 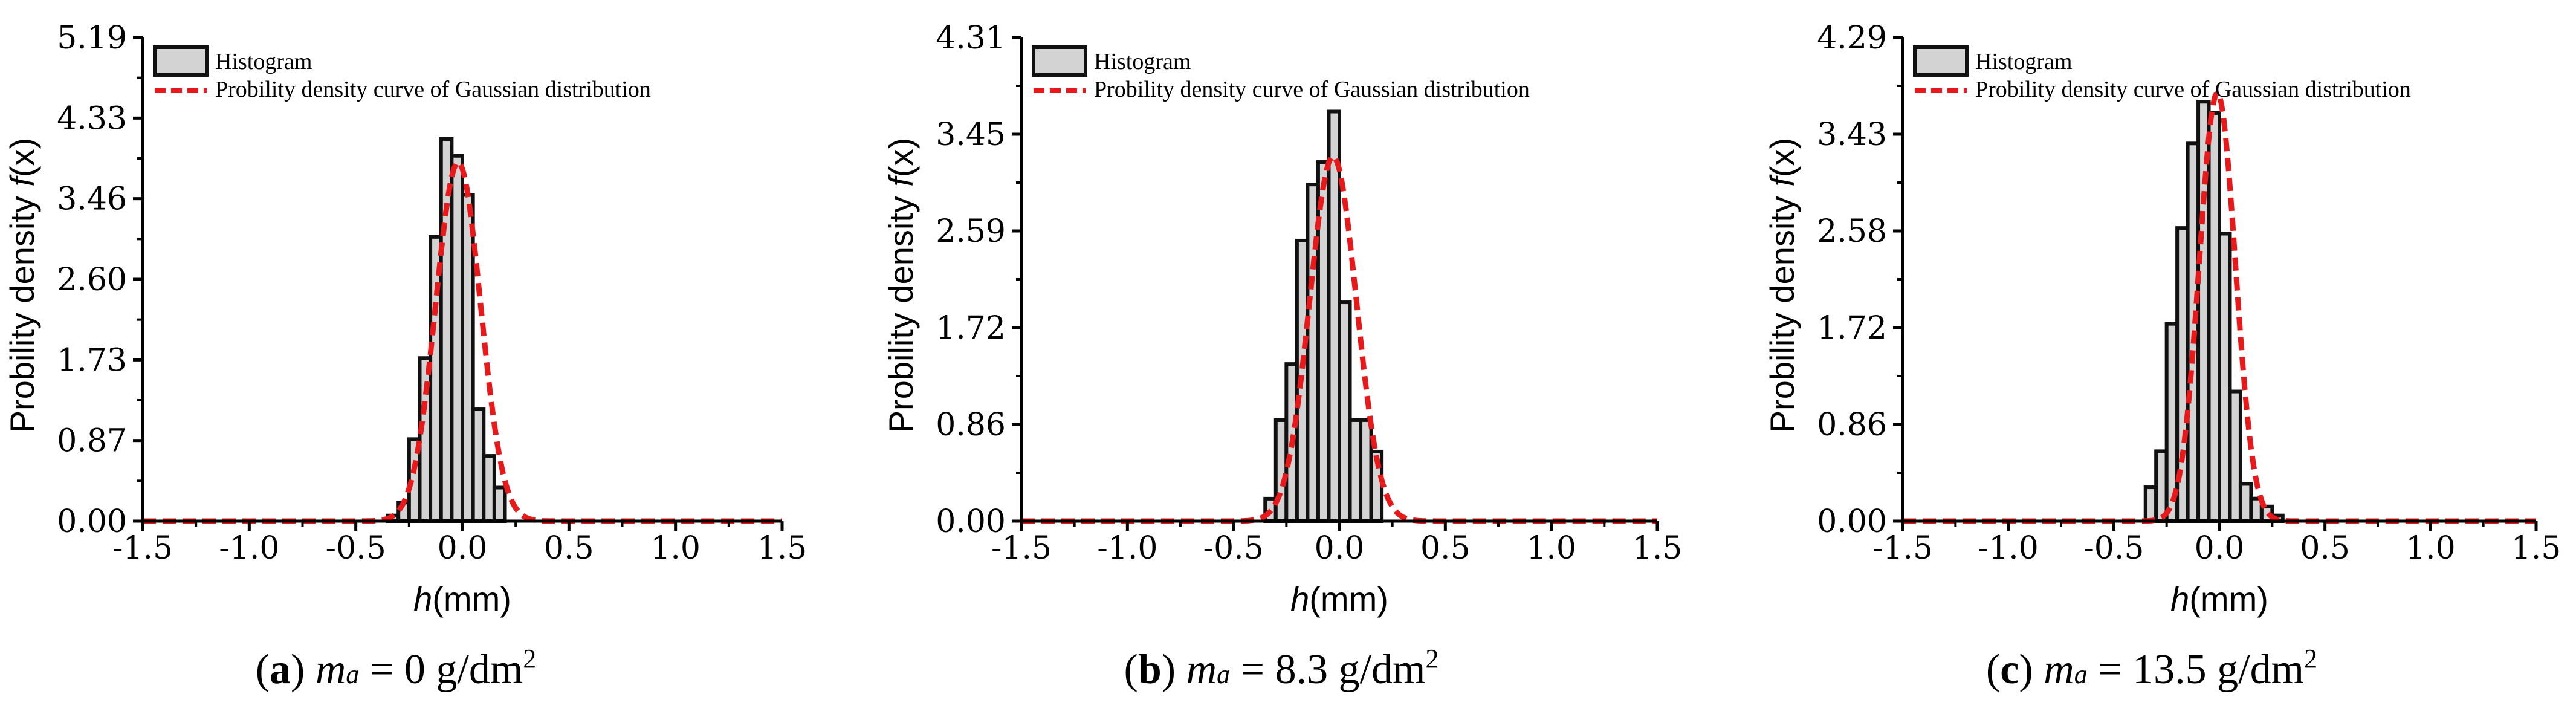 I want to click on y-tick-label: 1.73, so click(x=92, y=360).